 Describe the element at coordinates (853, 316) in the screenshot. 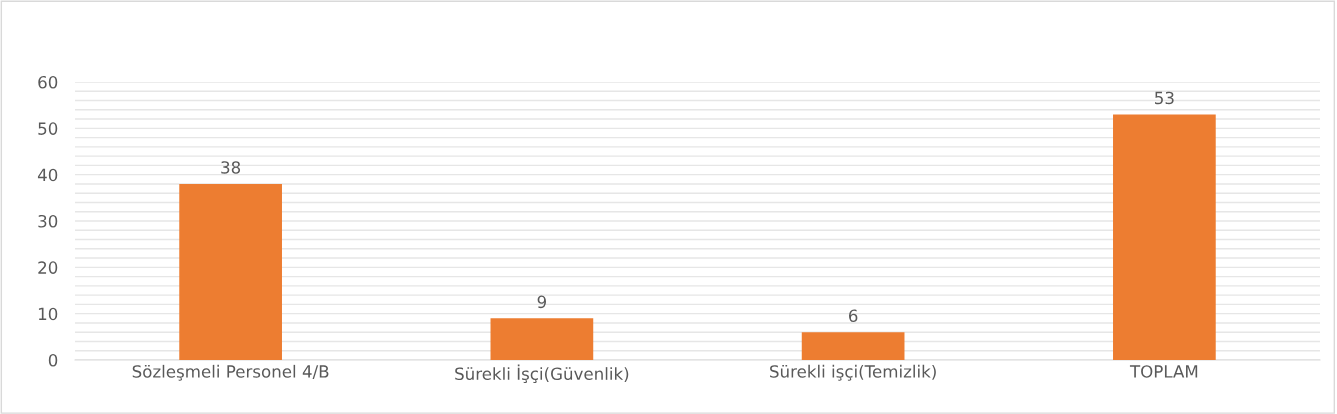

I see `data-label: 6` at that location.